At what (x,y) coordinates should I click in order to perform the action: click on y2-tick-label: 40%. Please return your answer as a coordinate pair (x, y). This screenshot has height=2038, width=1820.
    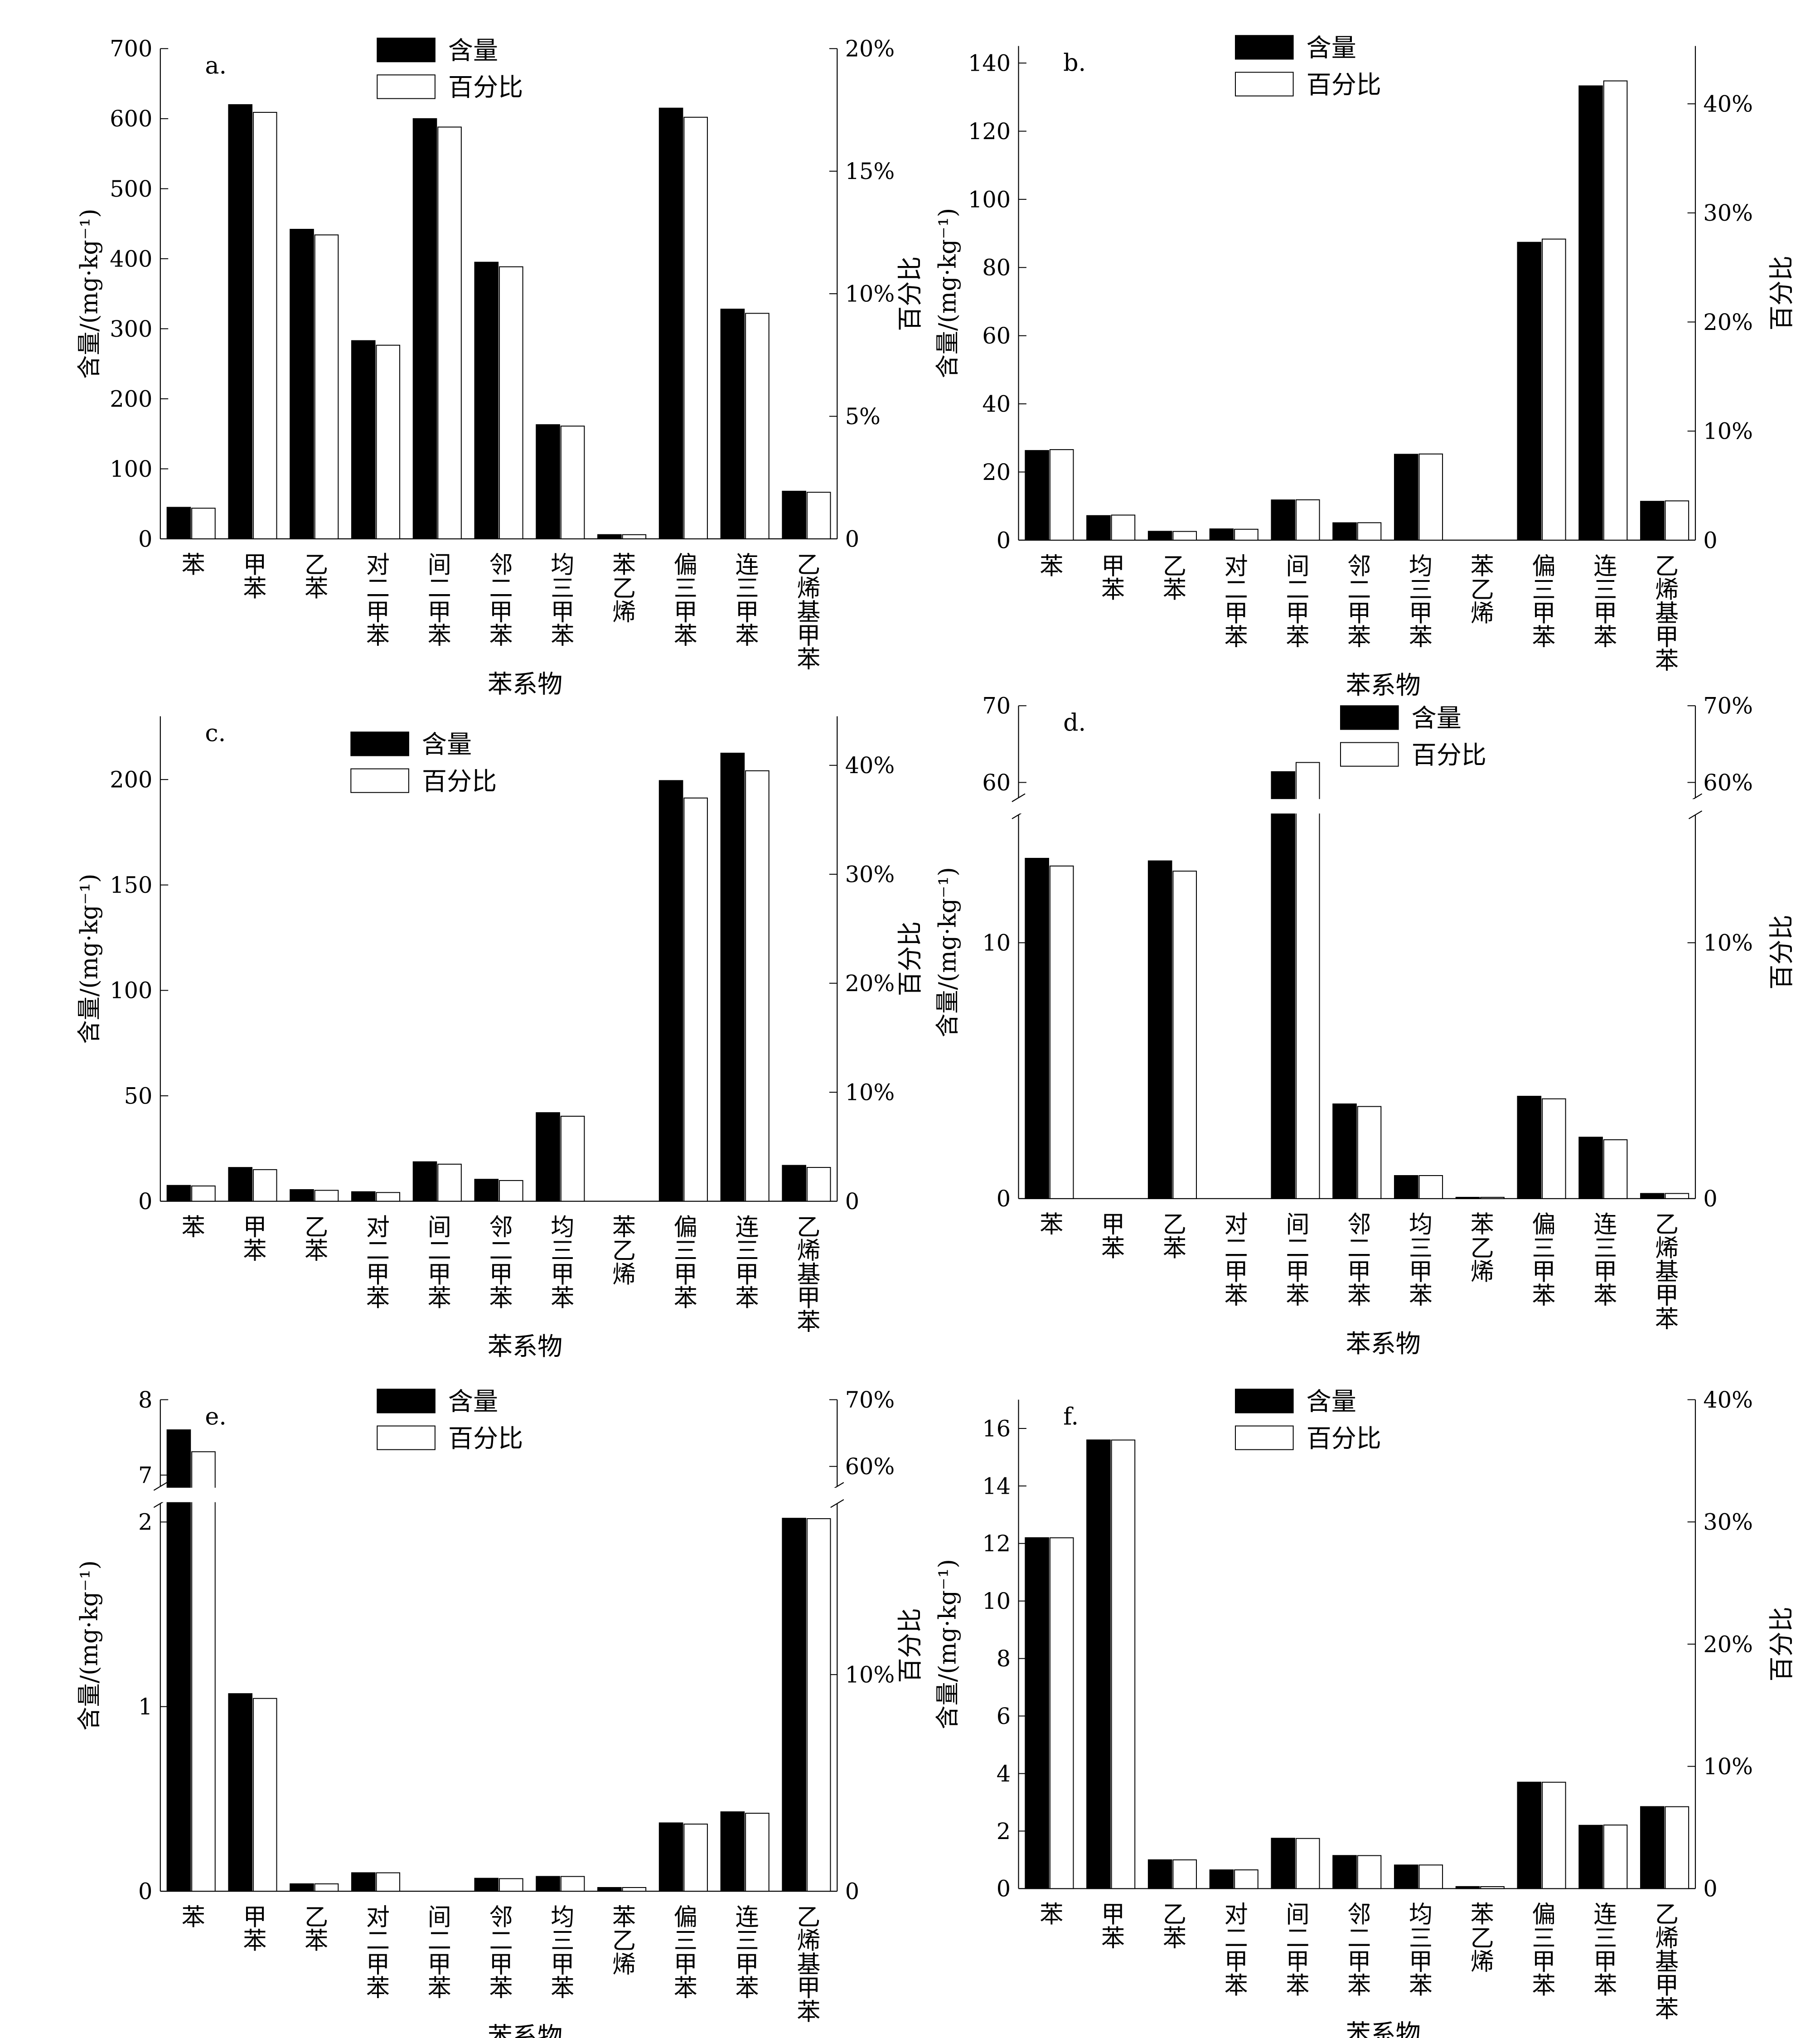
    Looking at the image, I should click on (870, 765).